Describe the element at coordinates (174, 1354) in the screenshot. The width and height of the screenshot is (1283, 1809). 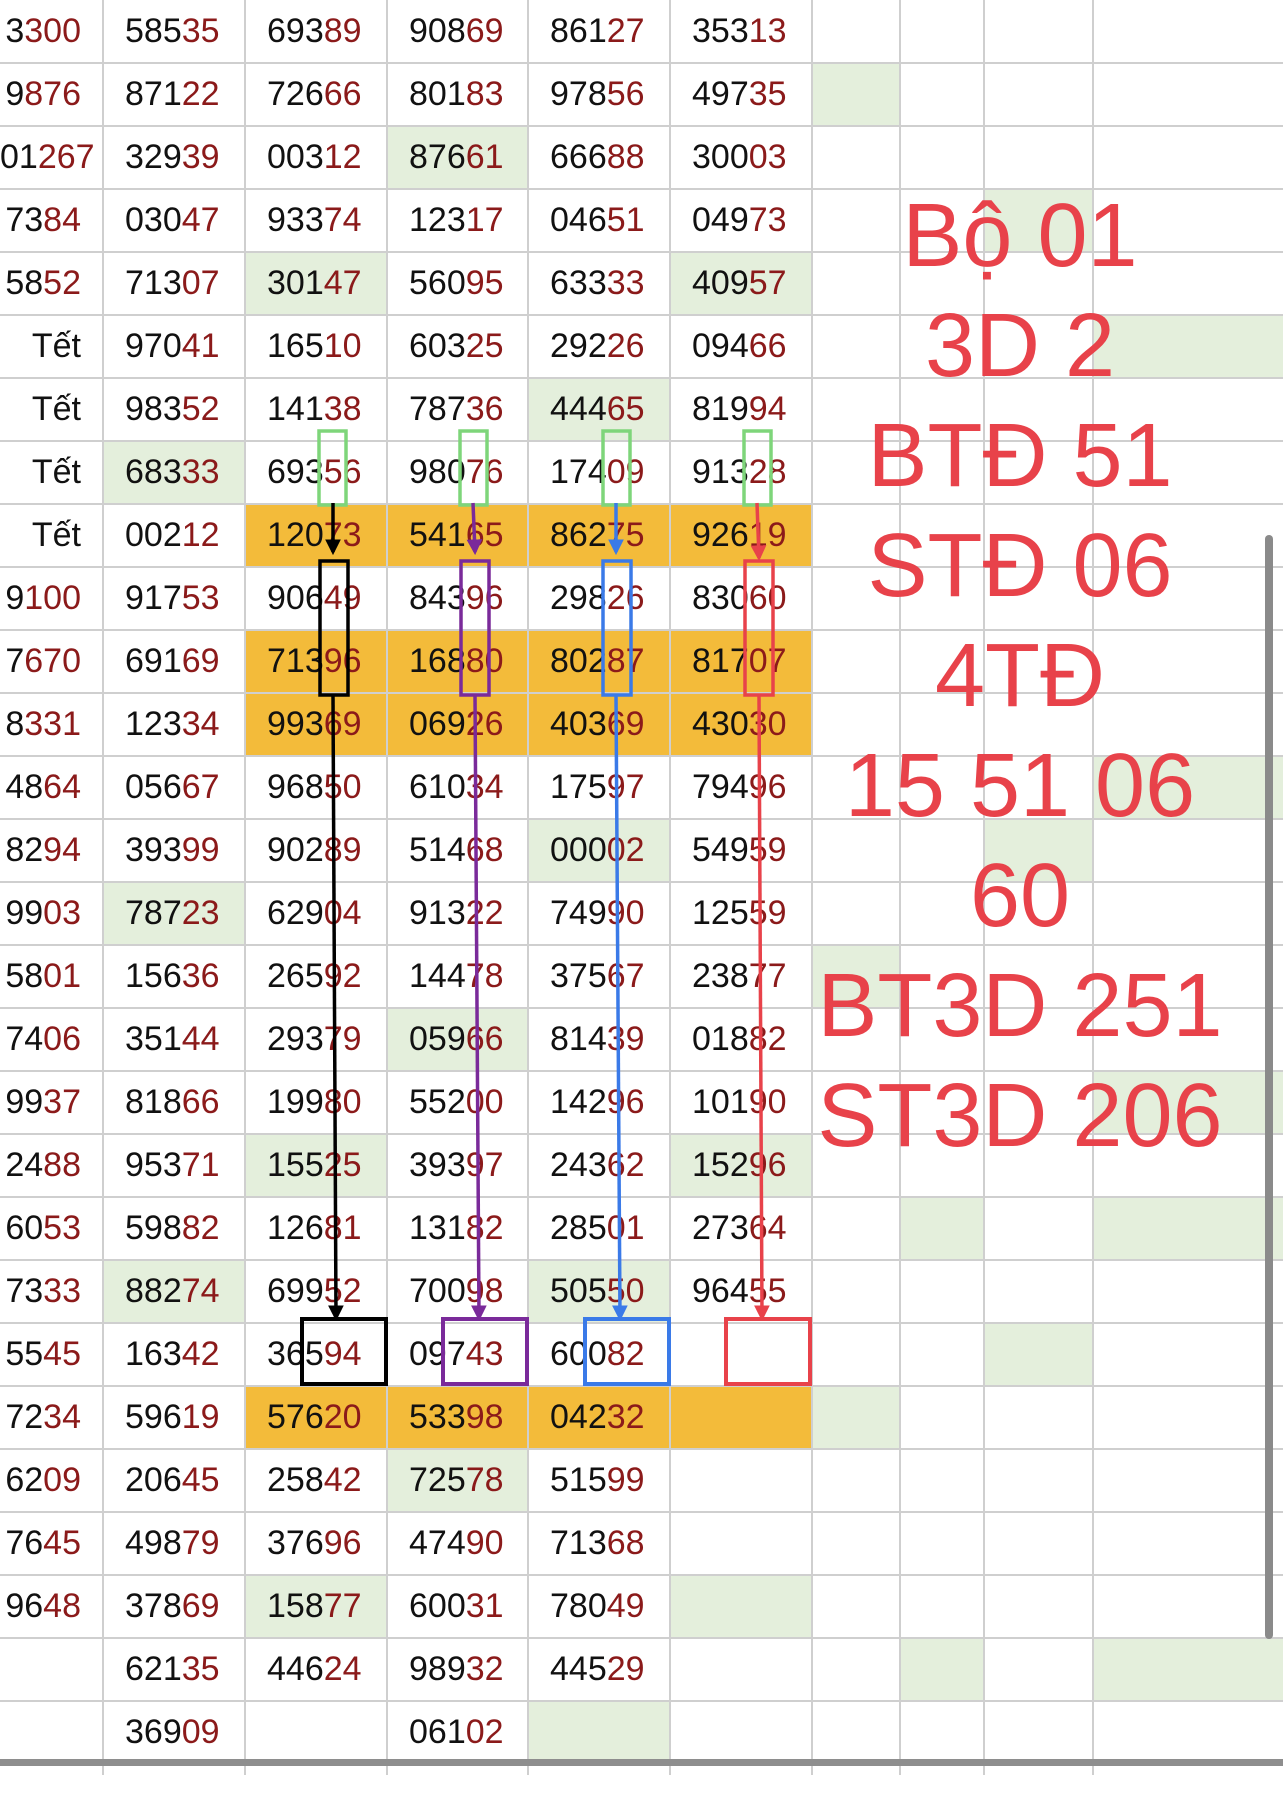
I see `grid-cell: 16342` at that location.